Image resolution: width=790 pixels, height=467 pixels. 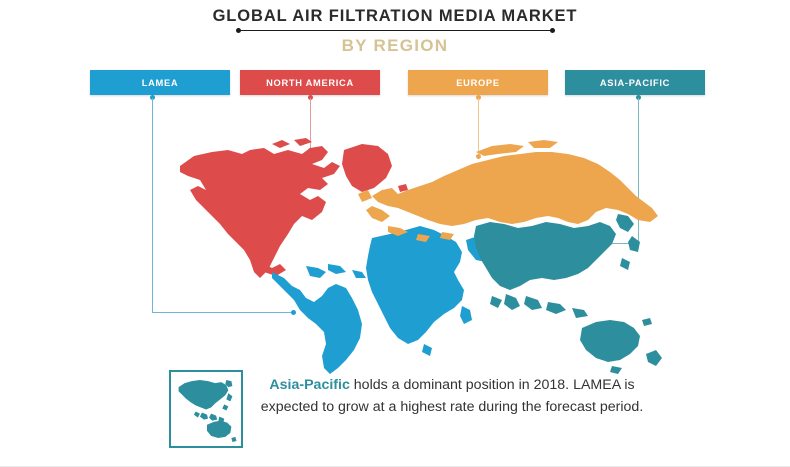 I want to click on map-region-europe, so click(x=508, y=191).